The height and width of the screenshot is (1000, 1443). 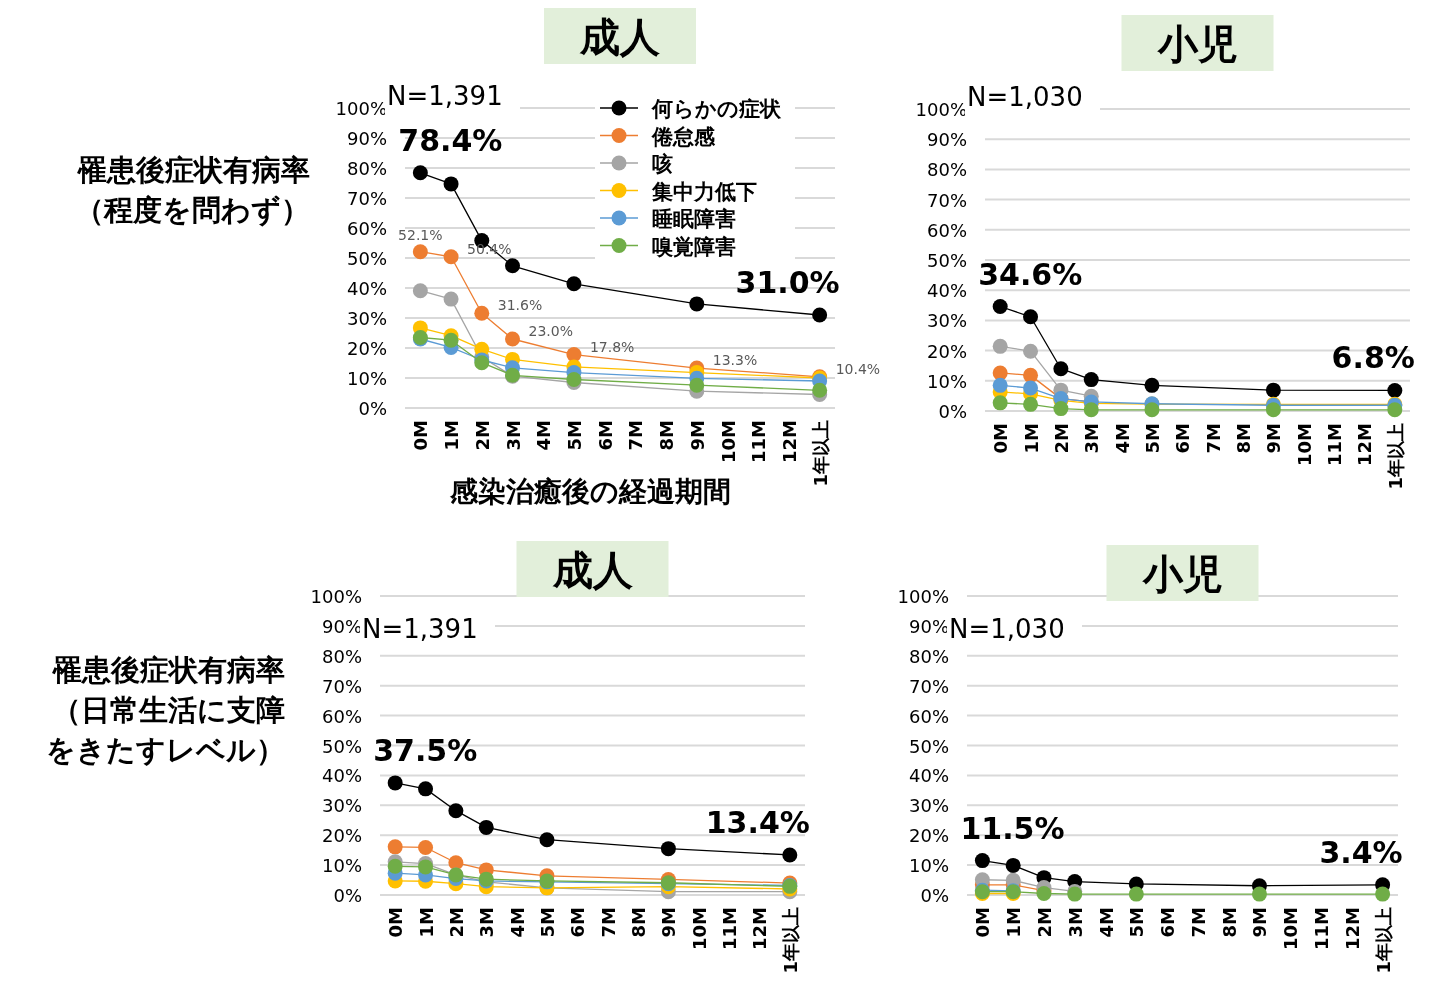 I want to click on legend-label: 睡眠障害, so click(x=694, y=219).